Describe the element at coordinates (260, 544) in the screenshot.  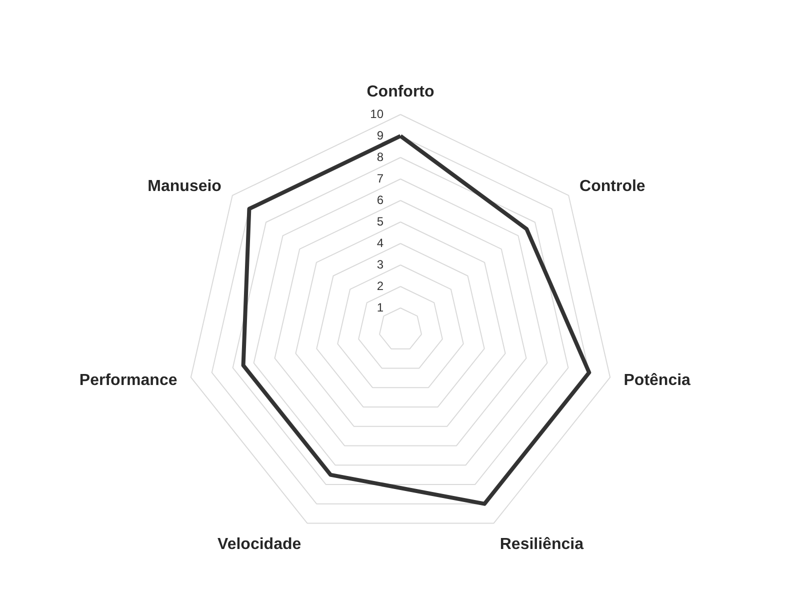
I see `spoke-label: Velocidade` at that location.